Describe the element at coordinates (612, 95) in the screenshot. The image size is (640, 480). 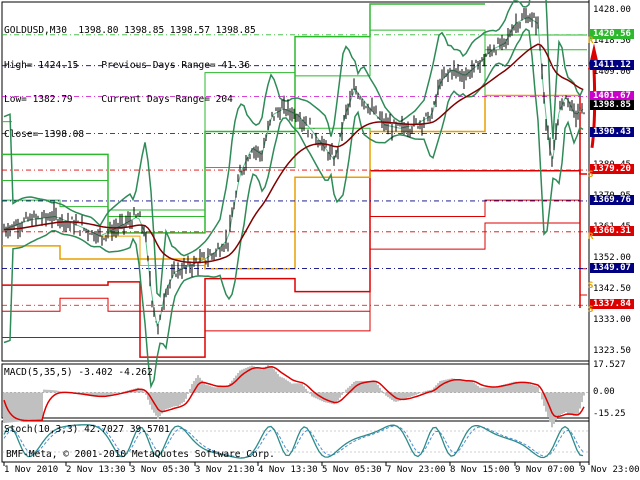
I see `price-axis-label: 1401.67` at that location.